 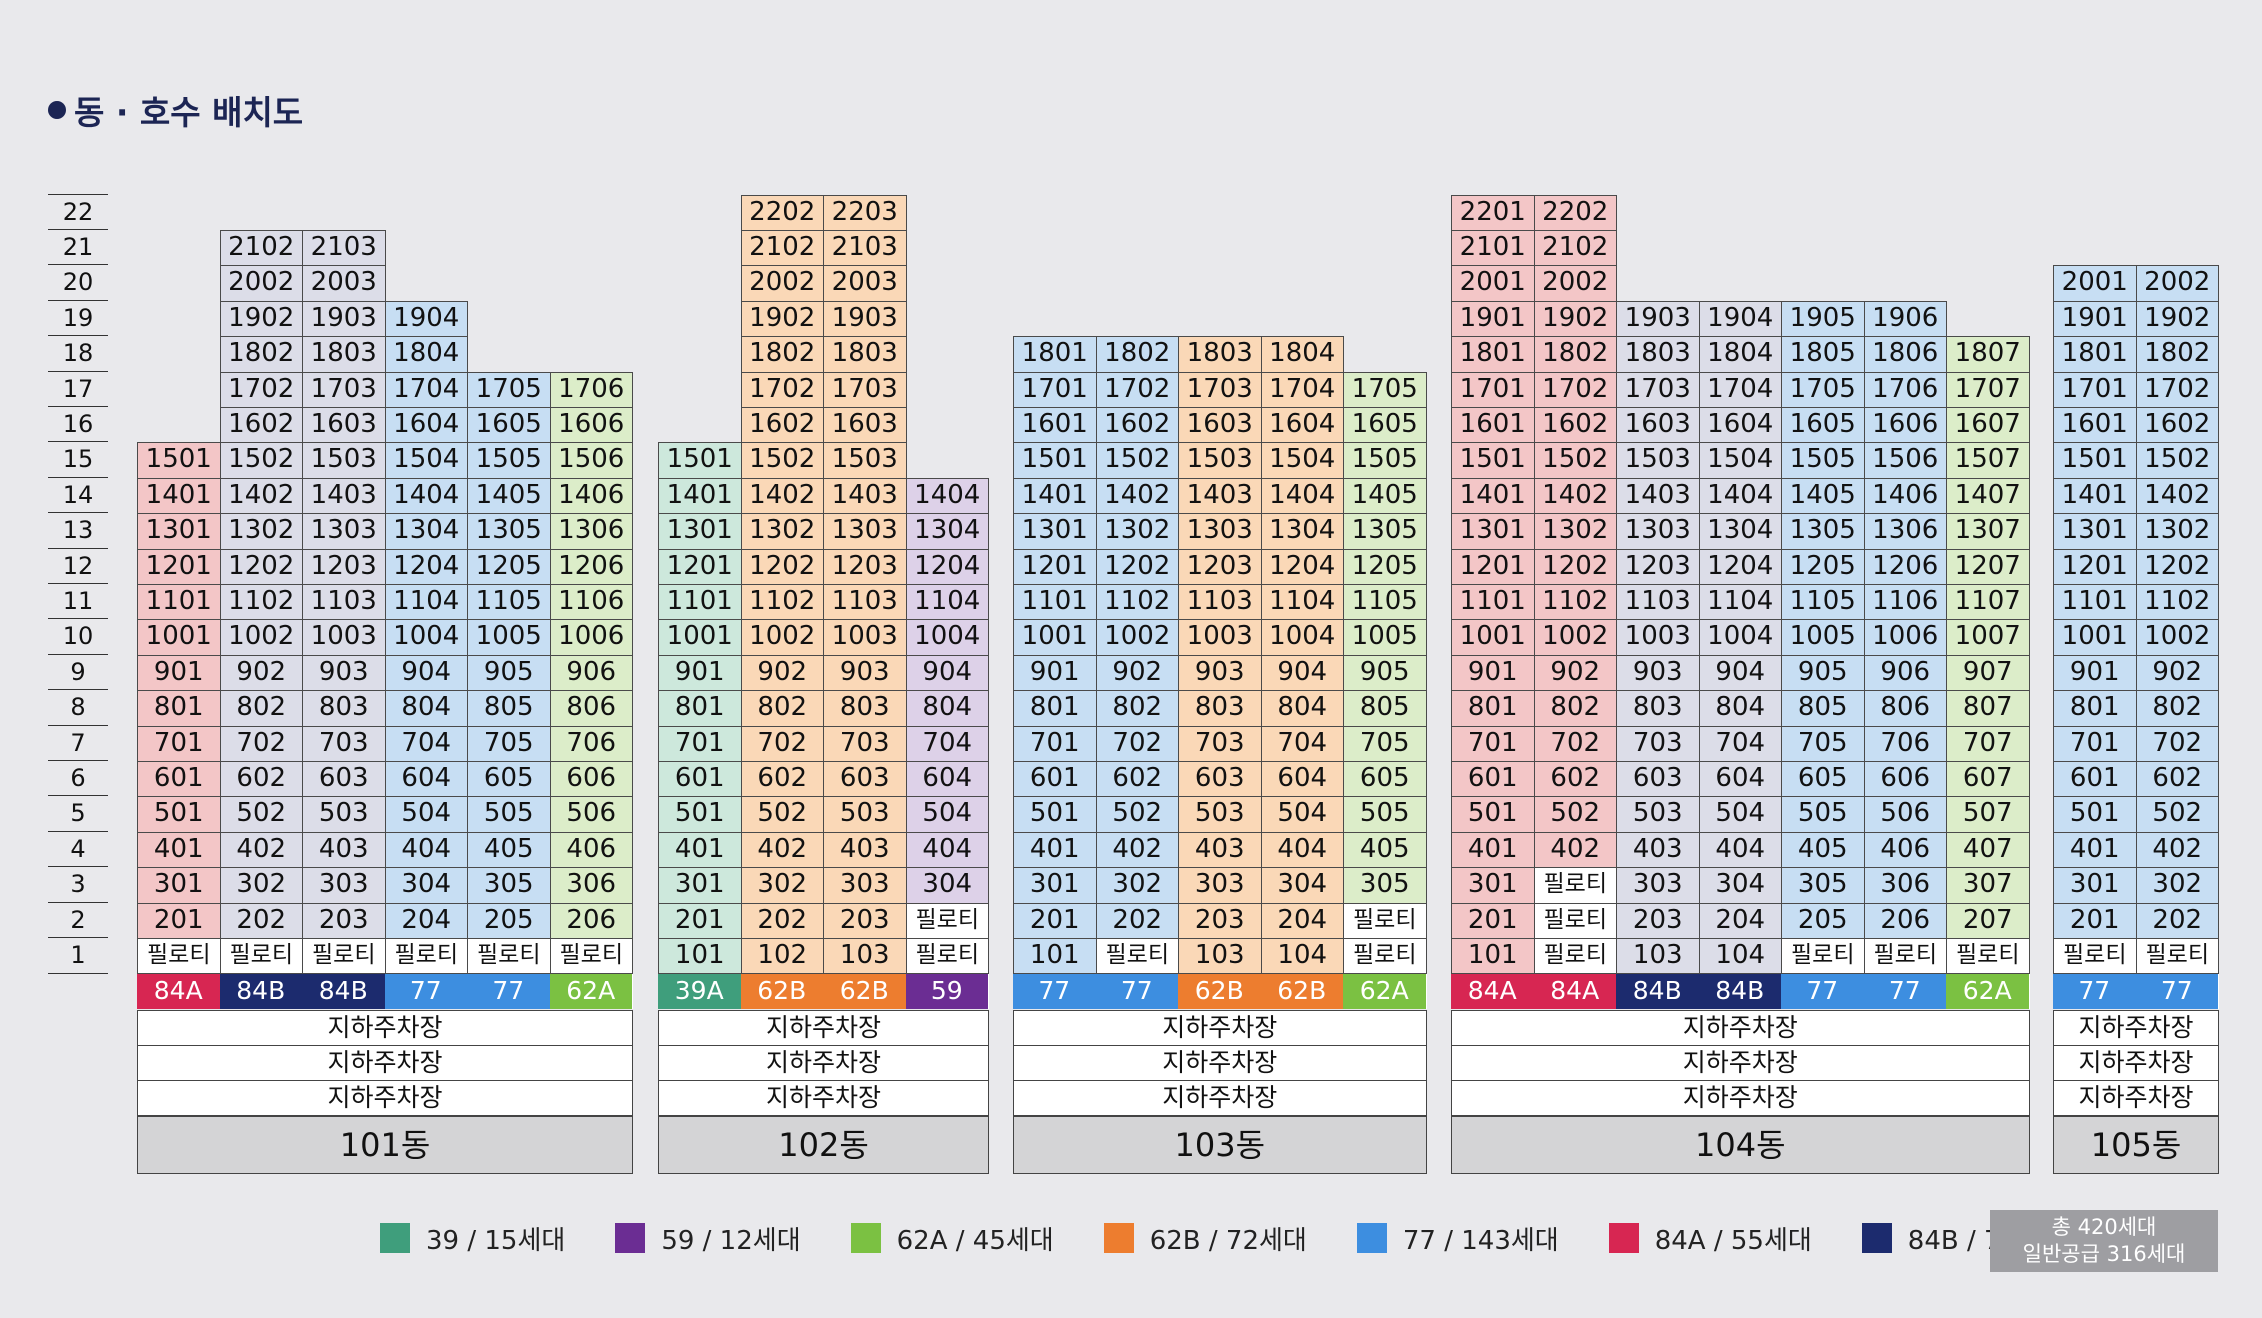 What do you see at coordinates (179, 779) in the screenshot?
I see `unit-cell: 601` at bounding box center [179, 779].